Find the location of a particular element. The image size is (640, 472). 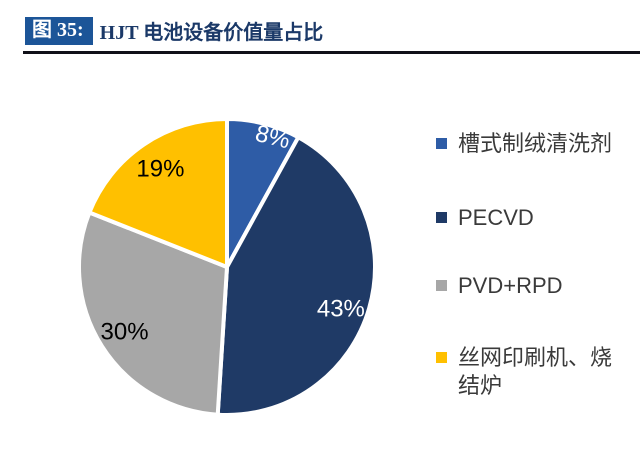

figure-header: 图 35: HJT 电池设备价值量占比 is located at coordinates (174, 30).